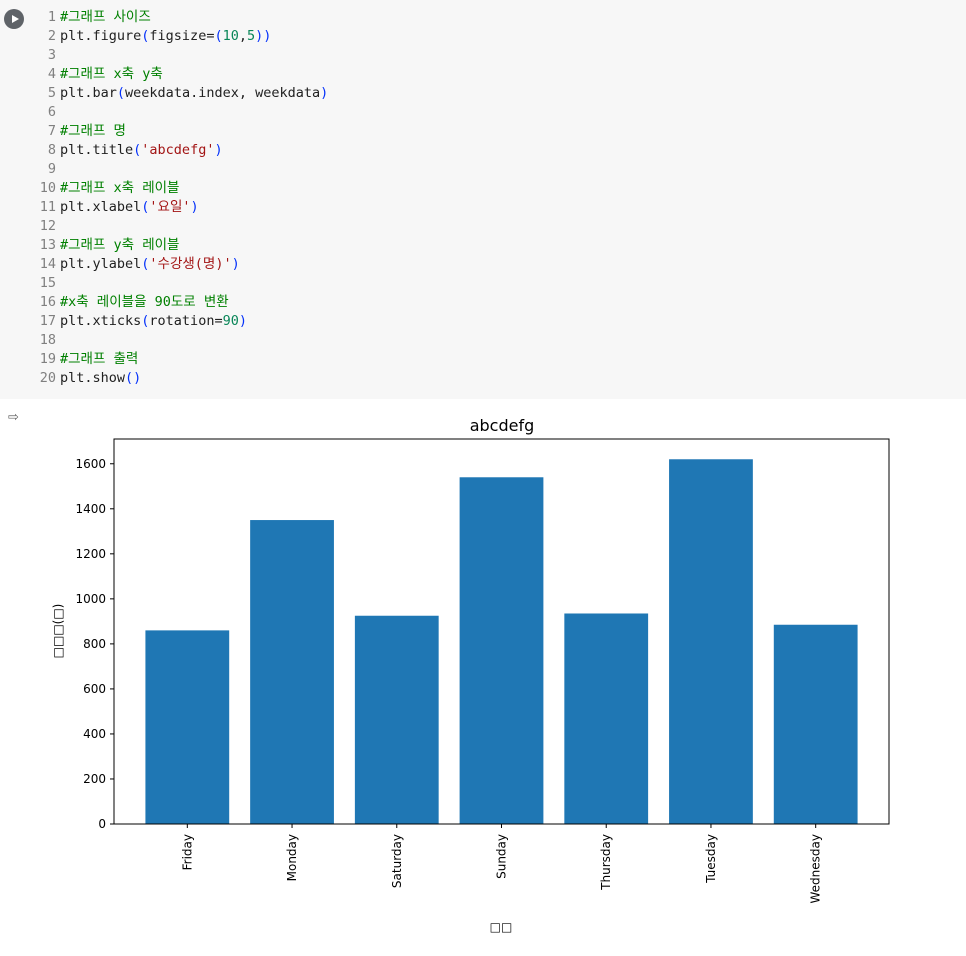 This screenshot has height=956, width=966. Describe the element at coordinates (47, 359) in the screenshot. I see `line-number: 19` at that location.